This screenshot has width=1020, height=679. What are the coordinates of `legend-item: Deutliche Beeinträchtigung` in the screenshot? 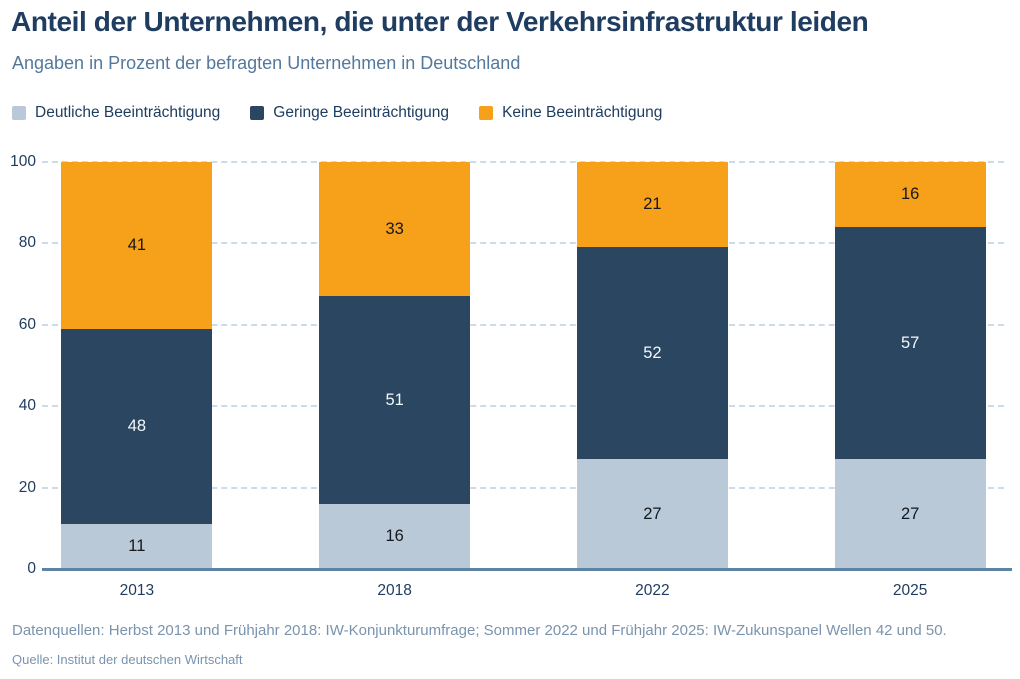 It's located at (116, 113).